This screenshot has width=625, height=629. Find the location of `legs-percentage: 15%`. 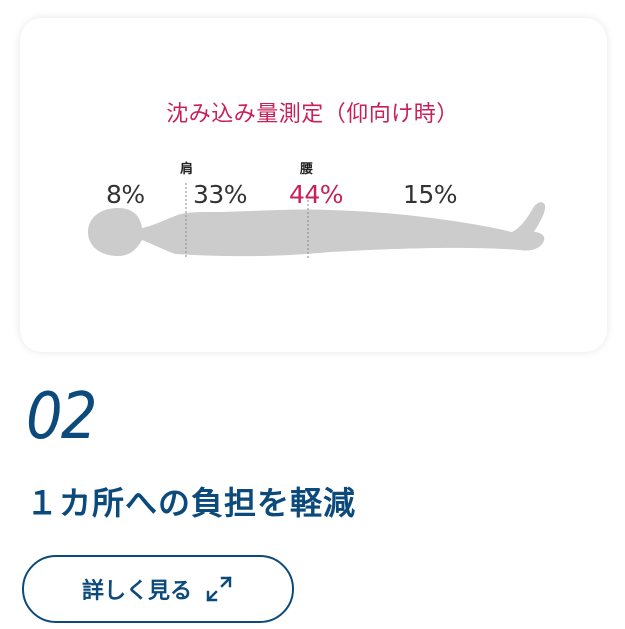

legs-percentage: 15% is located at coordinates (430, 194).